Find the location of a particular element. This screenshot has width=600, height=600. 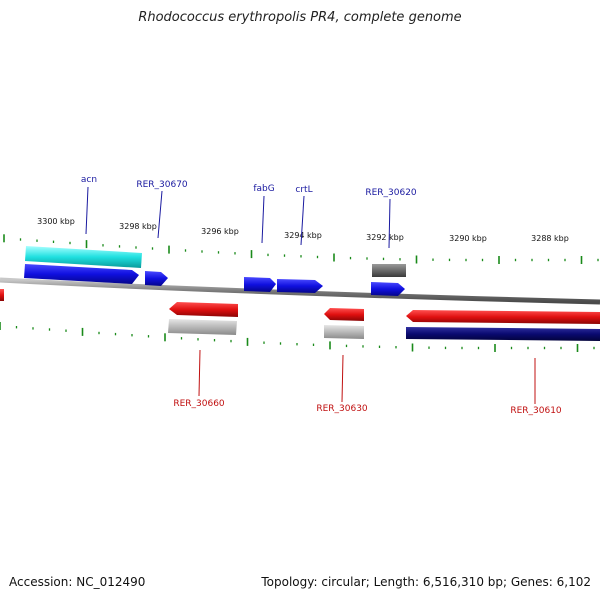

genome-backbone is located at coordinates (300, 291).